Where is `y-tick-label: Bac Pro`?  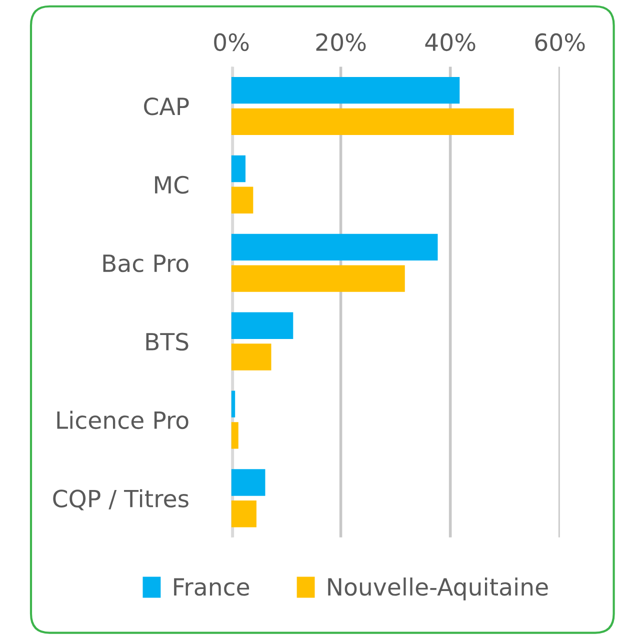
y-tick-label: Bac Pro is located at coordinates (145, 263).